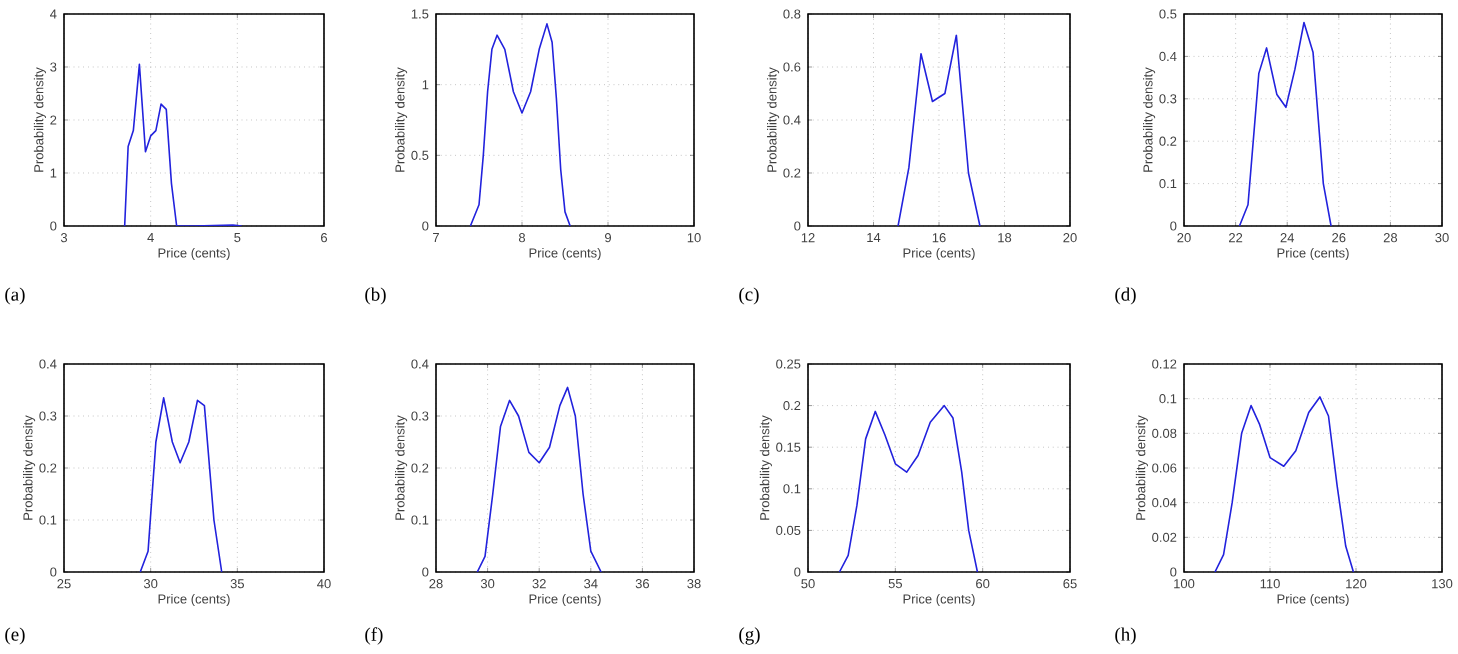 The height and width of the screenshot is (654, 1458). I want to click on text: (h), so click(1125, 636).